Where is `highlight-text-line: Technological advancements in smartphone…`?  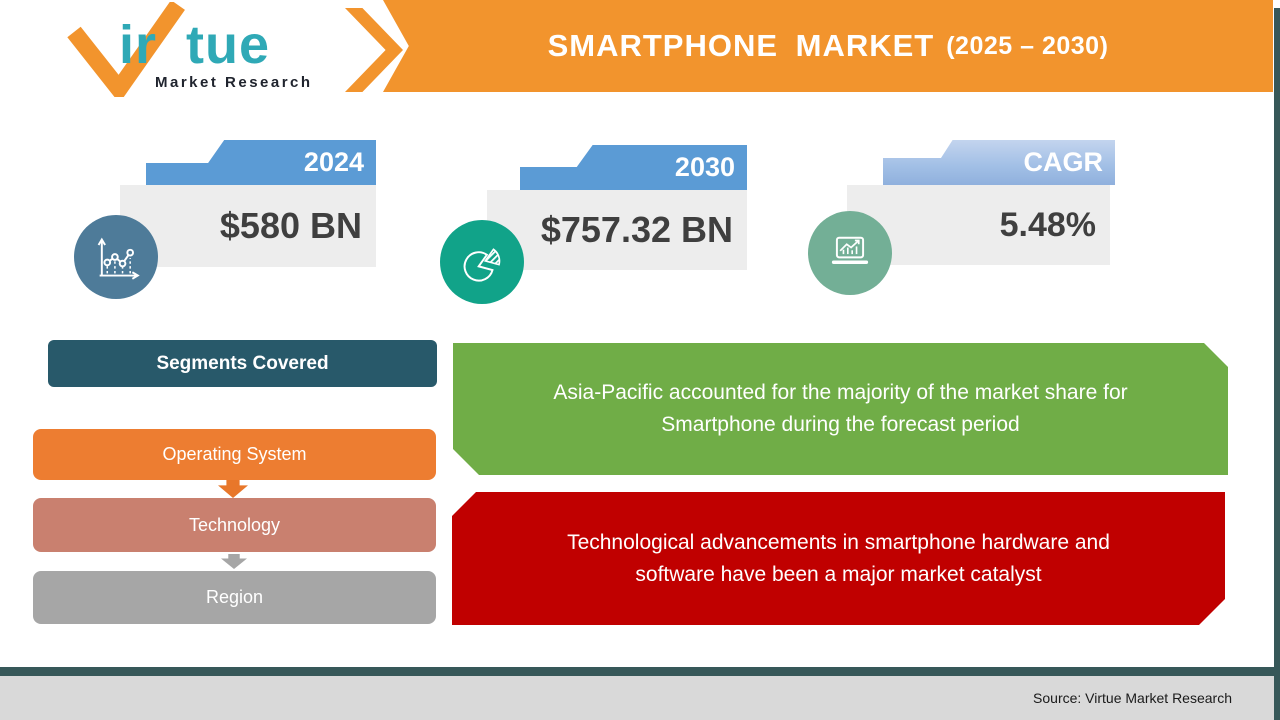
highlight-text-line: Technological advancements in smartphone… is located at coordinates (838, 542).